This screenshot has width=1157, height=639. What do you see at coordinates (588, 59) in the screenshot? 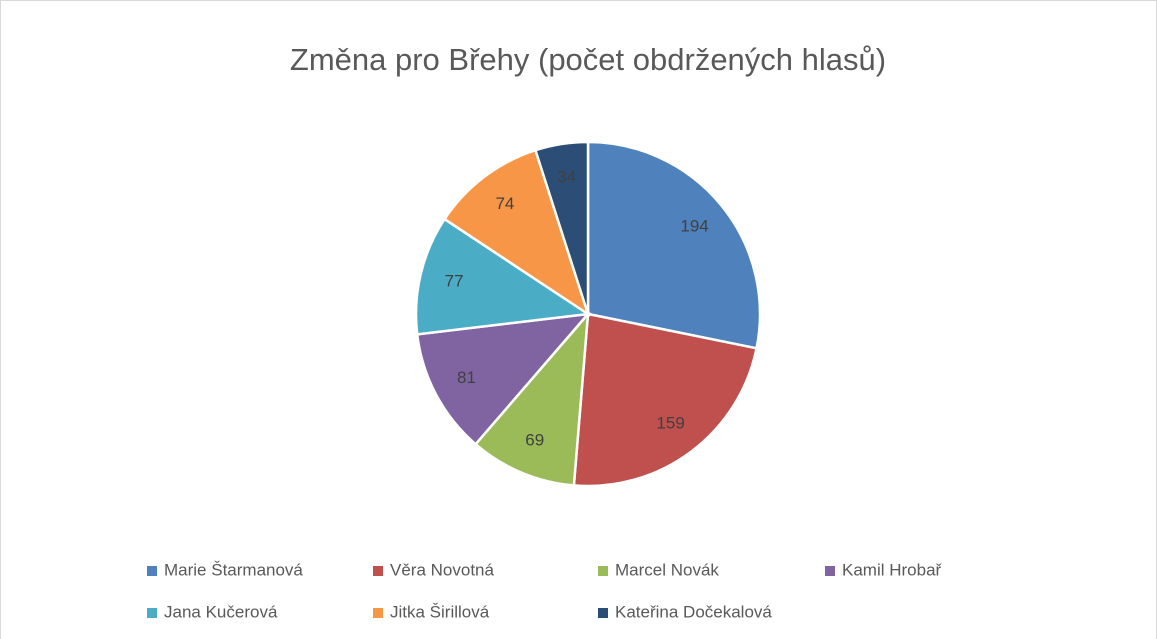
I see `chart-title: Změna pro Břehy (počet obdržených hlasů)` at bounding box center [588, 59].